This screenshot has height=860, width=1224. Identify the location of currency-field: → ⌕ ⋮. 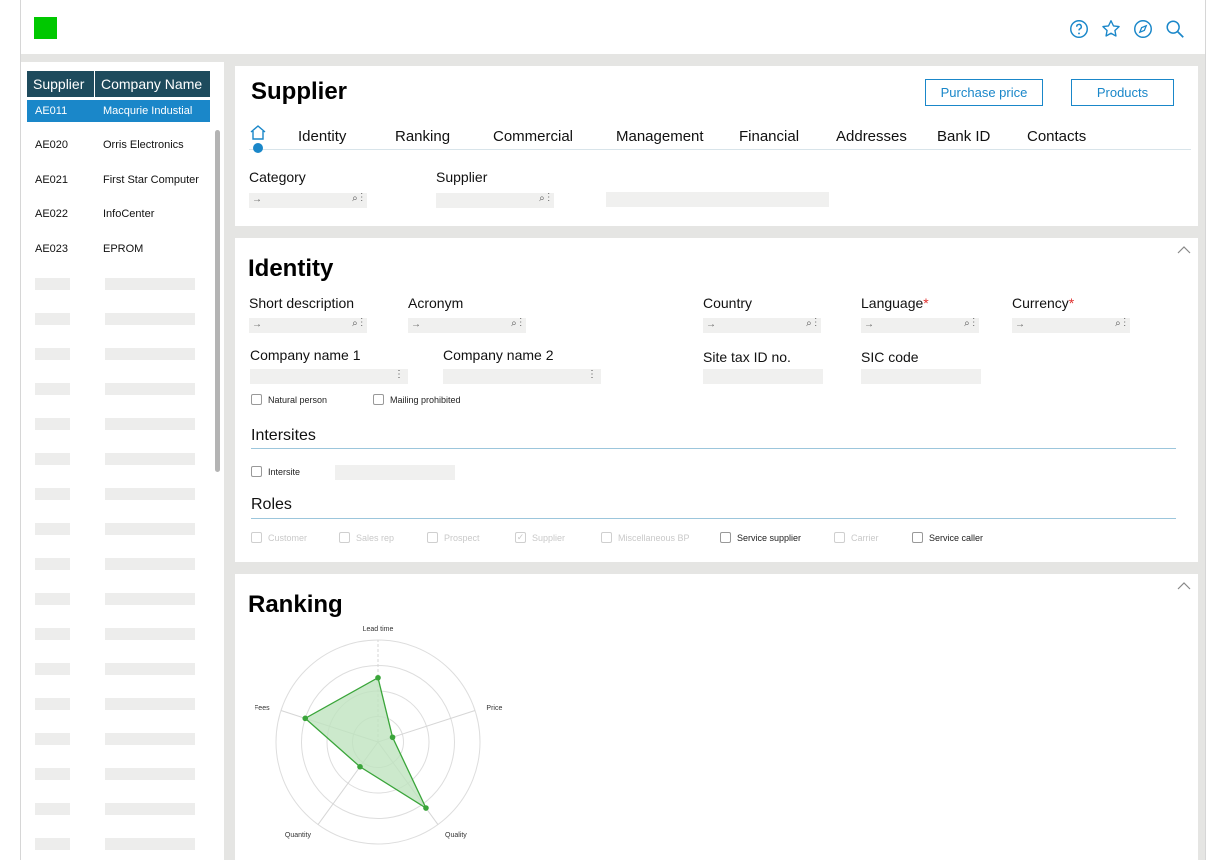
(1071, 325).